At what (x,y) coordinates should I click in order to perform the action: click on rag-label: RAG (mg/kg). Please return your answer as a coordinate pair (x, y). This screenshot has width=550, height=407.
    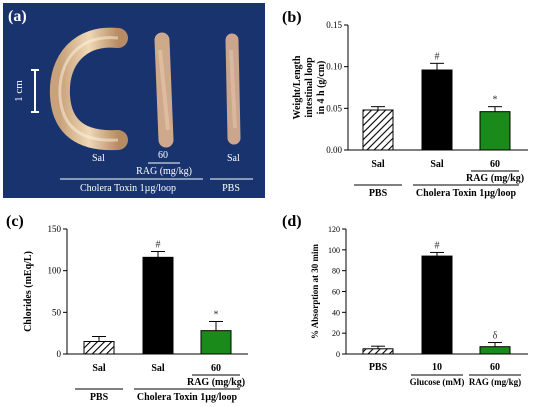
    Looking at the image, I should click on (164, 171).